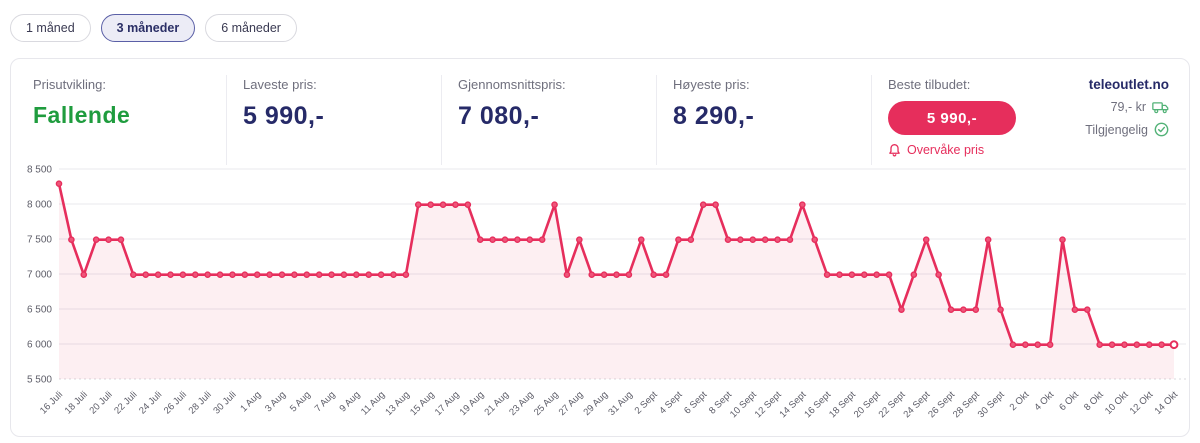  I want to click on store-link: teleoutlet.no, so click(1128, 84).